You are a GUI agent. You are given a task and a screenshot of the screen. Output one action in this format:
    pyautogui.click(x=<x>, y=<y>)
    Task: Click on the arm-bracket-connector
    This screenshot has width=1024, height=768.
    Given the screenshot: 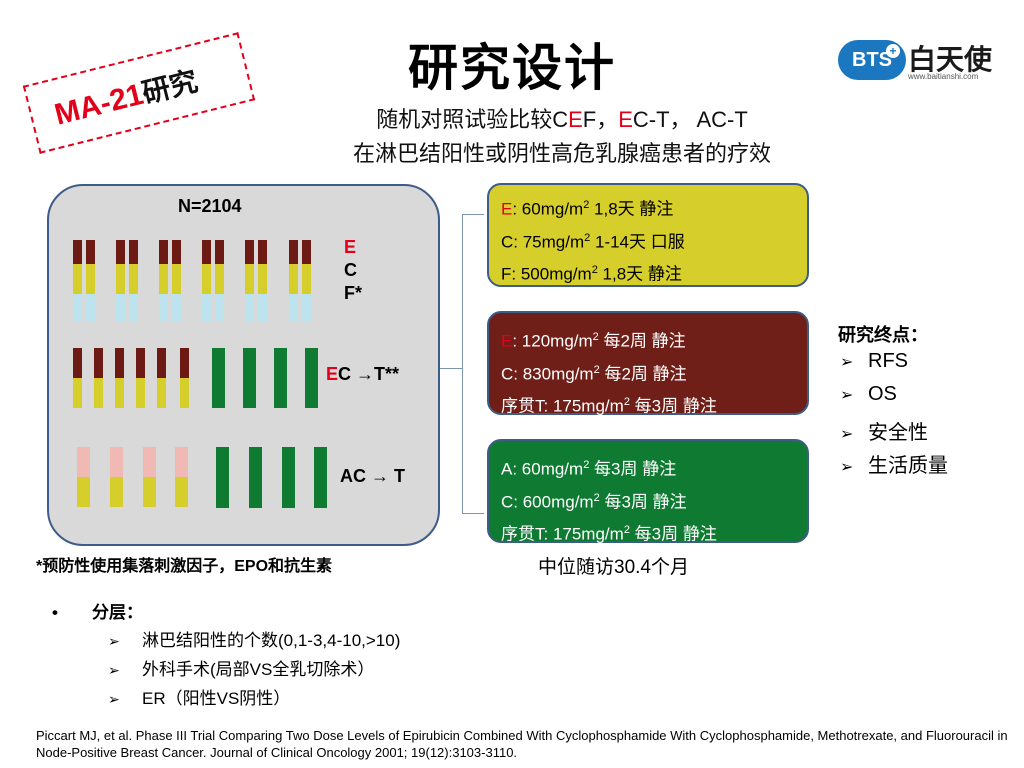 What is the action you would take?
    pyautogui.click(x=451, y=368)
    